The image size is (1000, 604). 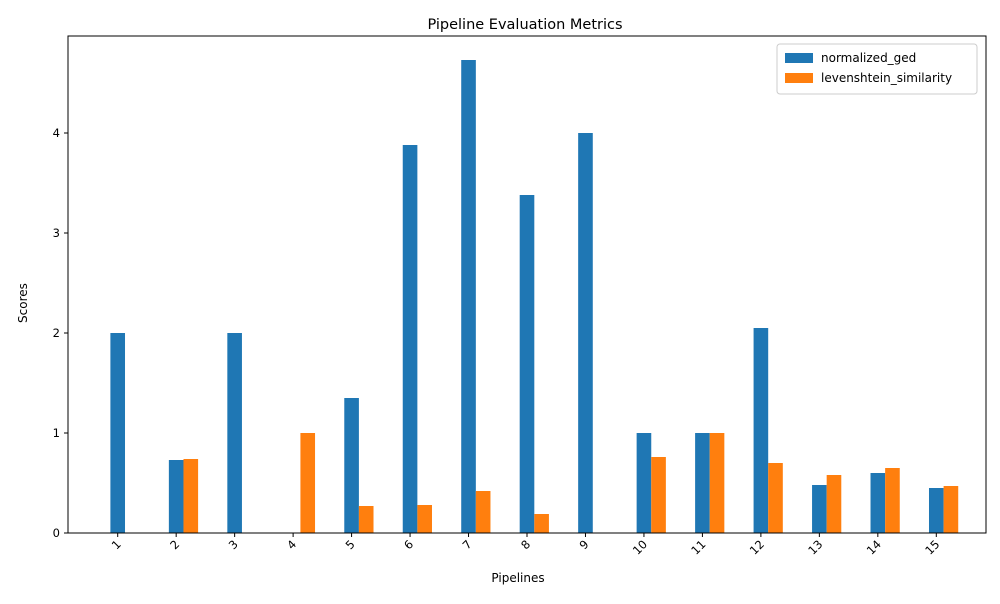 I want to click on legend-swatch-normalized_ged, so click(x=799, y=58).